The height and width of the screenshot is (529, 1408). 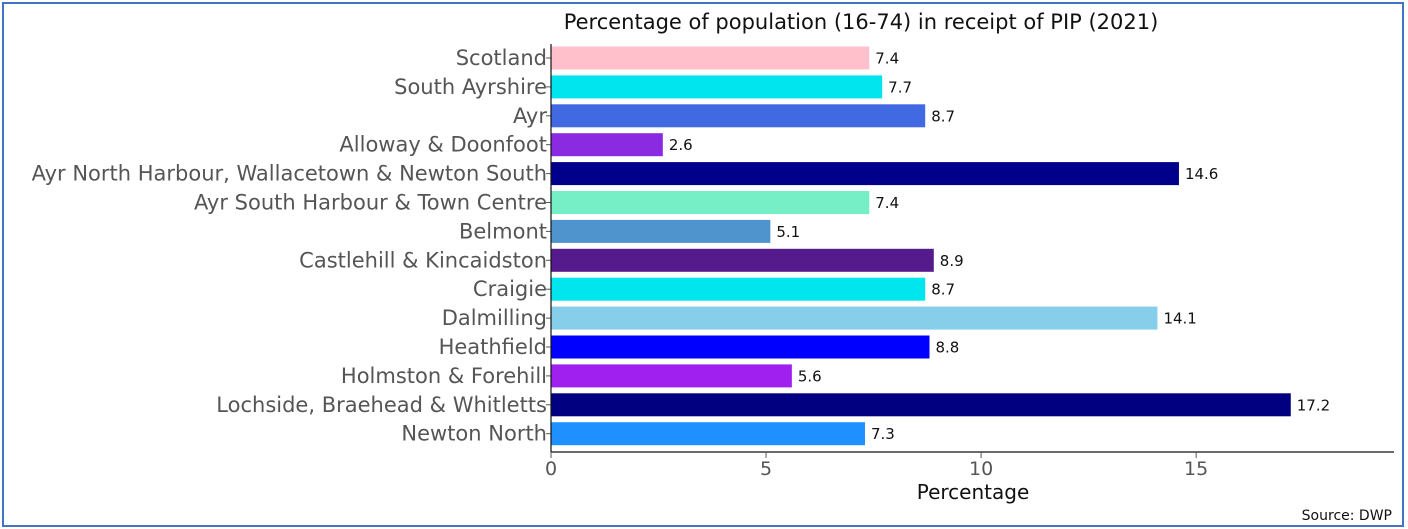 I want to click on category-label: Newton North, so click(x=474, y=434).